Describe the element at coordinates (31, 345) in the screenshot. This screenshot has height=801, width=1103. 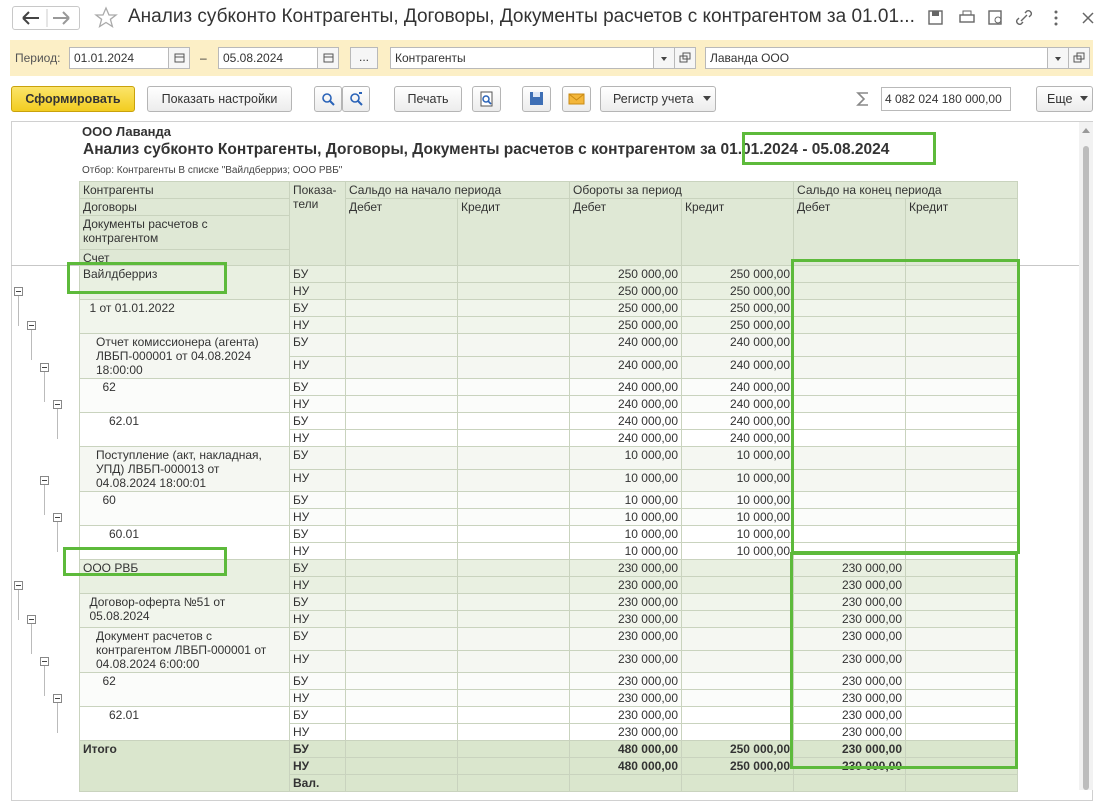
I see `tree-line` at that location.